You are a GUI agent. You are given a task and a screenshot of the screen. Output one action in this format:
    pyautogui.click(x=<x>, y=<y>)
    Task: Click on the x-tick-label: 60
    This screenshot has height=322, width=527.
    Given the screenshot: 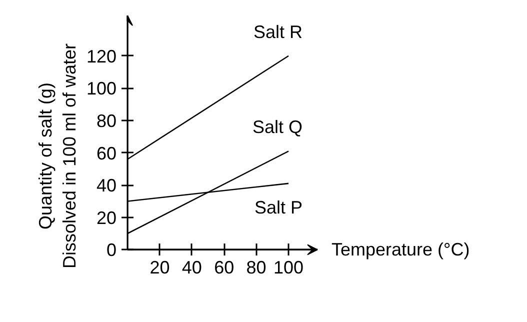 What is the action you would take?
    pyautogui.click(x=224, y=268)
    